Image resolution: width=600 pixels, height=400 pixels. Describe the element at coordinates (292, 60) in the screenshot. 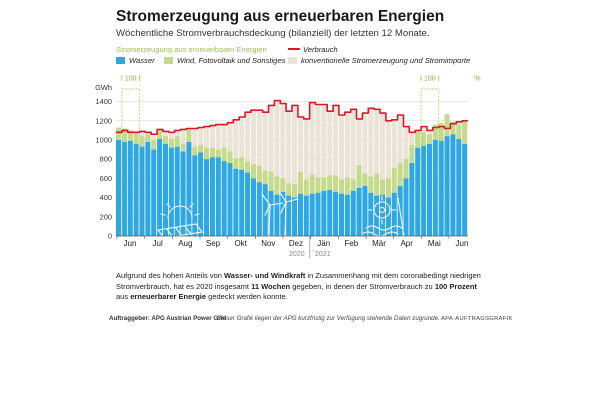

I see `legend-conventional-swatch` at that location.